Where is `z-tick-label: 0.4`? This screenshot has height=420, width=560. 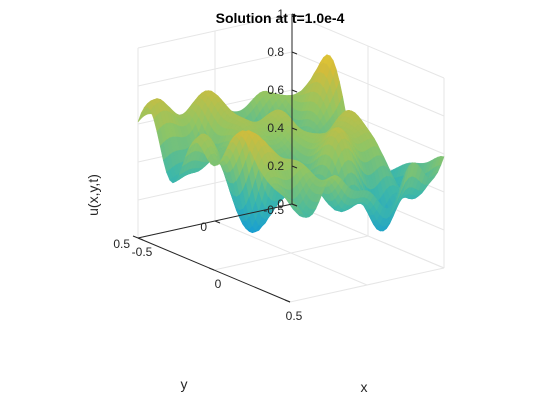 z-tick-label: 0.4 is located at coordinates (275, 128).